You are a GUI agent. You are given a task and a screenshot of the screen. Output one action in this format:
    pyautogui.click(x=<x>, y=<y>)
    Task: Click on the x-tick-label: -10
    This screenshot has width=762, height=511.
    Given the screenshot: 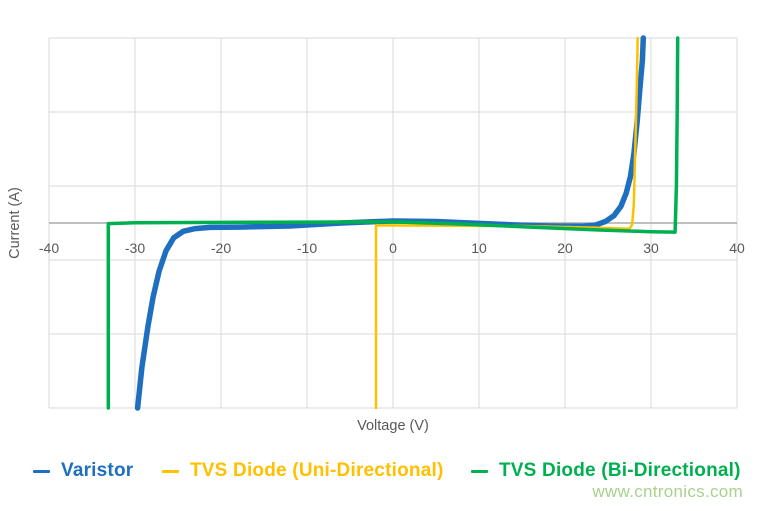 What is the action you would take?
    pyautogui.click(x=307, y=248)
    